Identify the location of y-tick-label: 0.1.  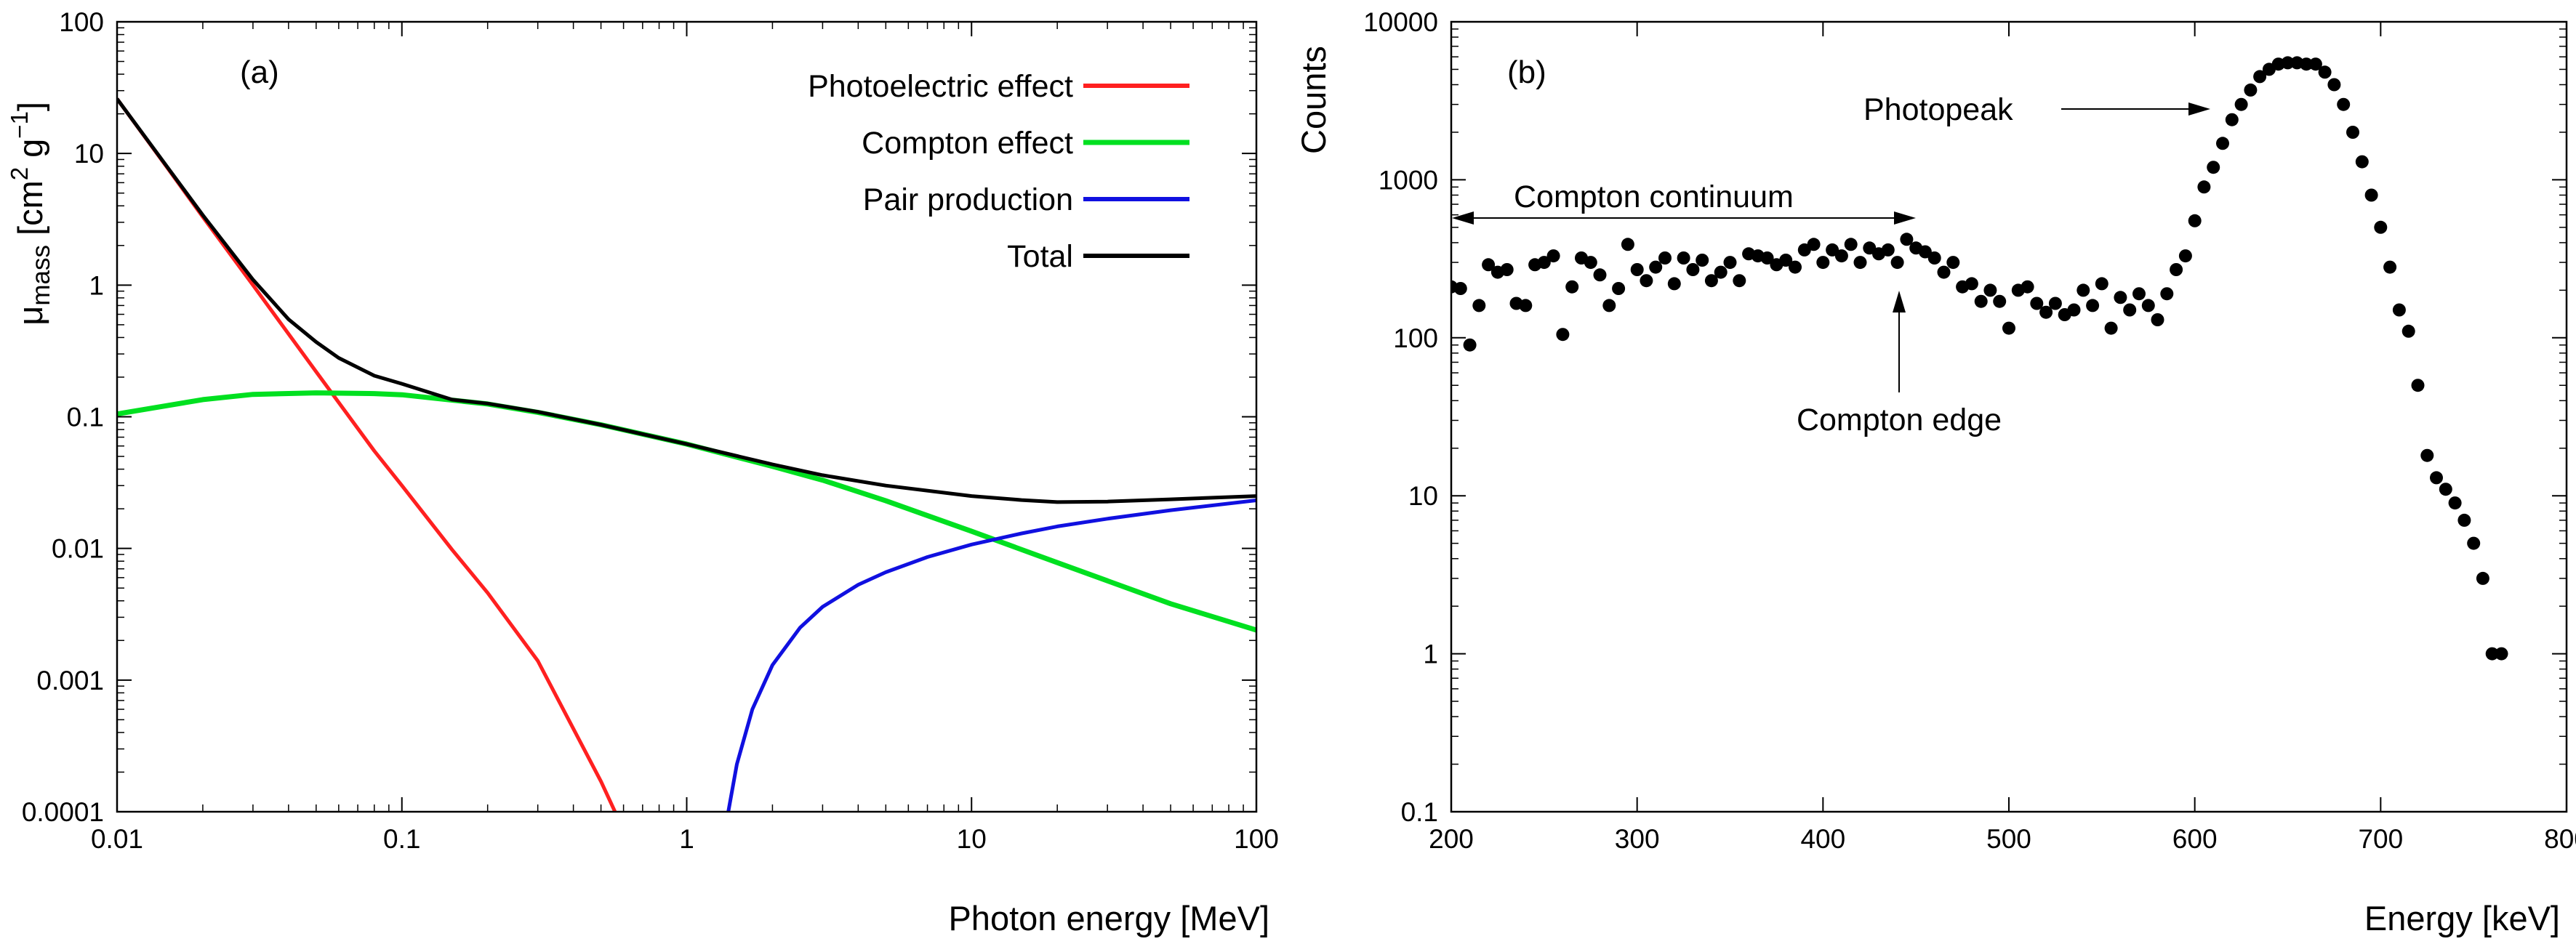
(1419, 812).